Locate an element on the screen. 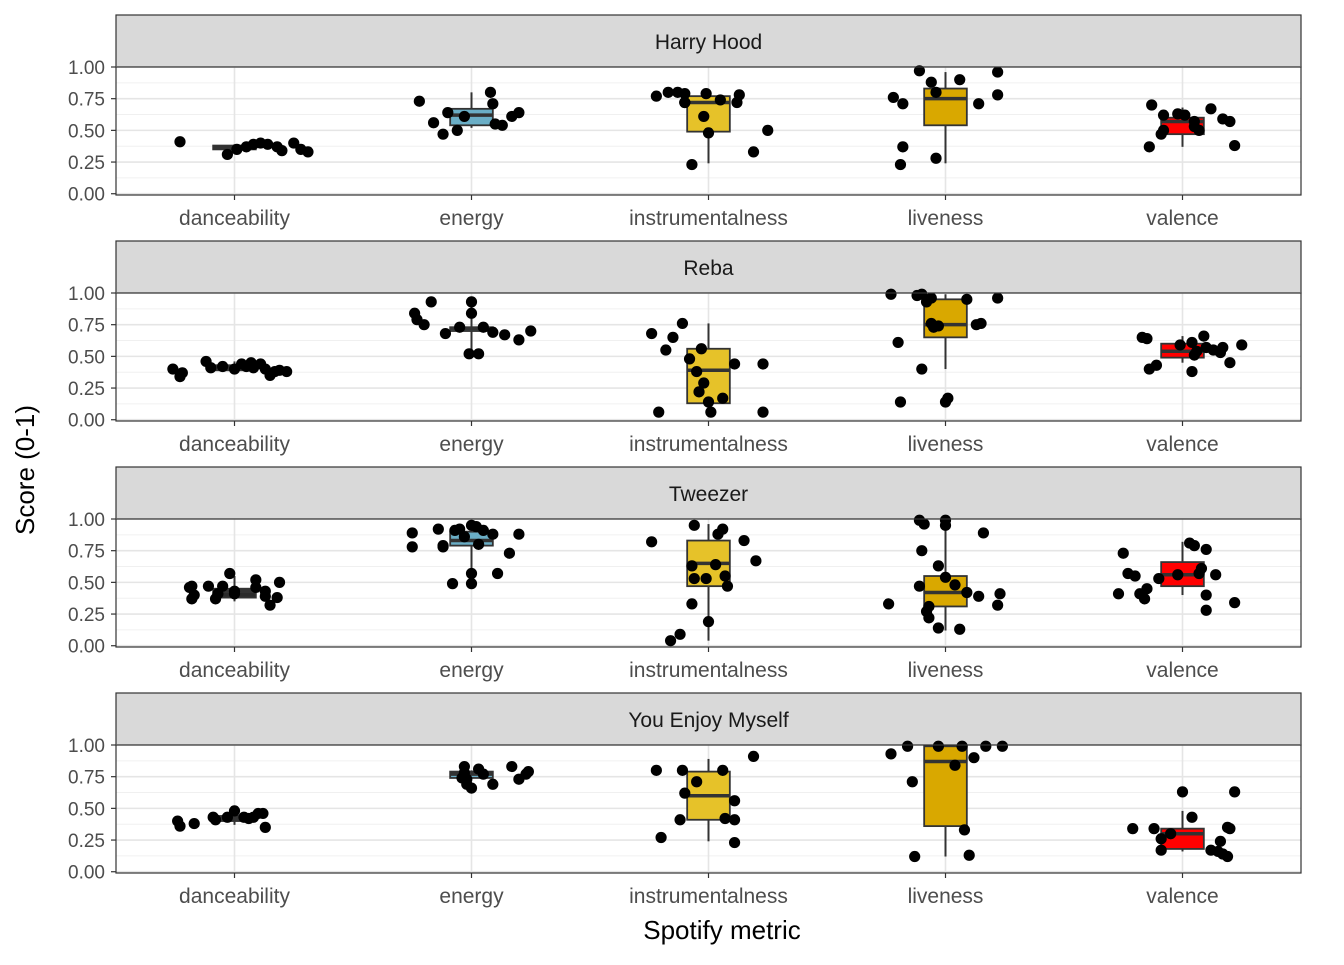 The image size is (1344, 965). x-tick-label: liveness is located at coordinates (946, 218).